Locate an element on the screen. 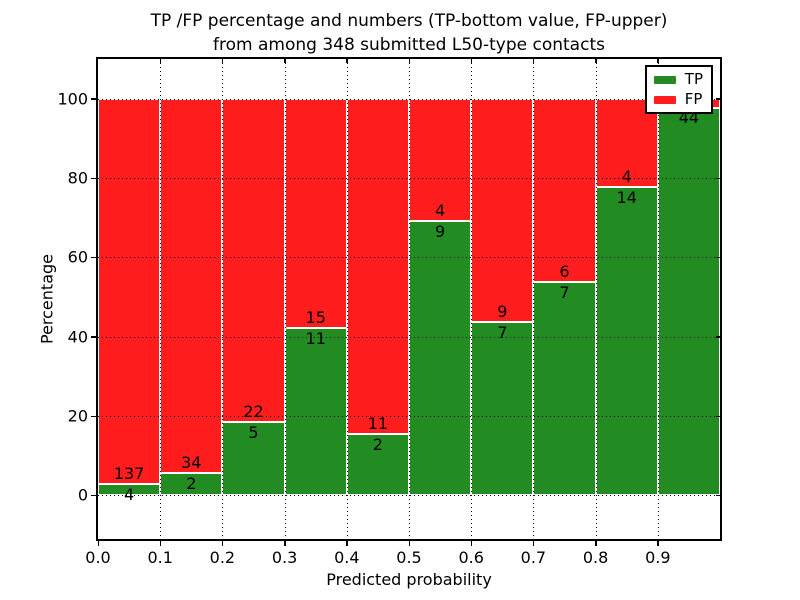 The image size is (800, 600). bar-label-tp: 2 is located at coordinates (377, 445).